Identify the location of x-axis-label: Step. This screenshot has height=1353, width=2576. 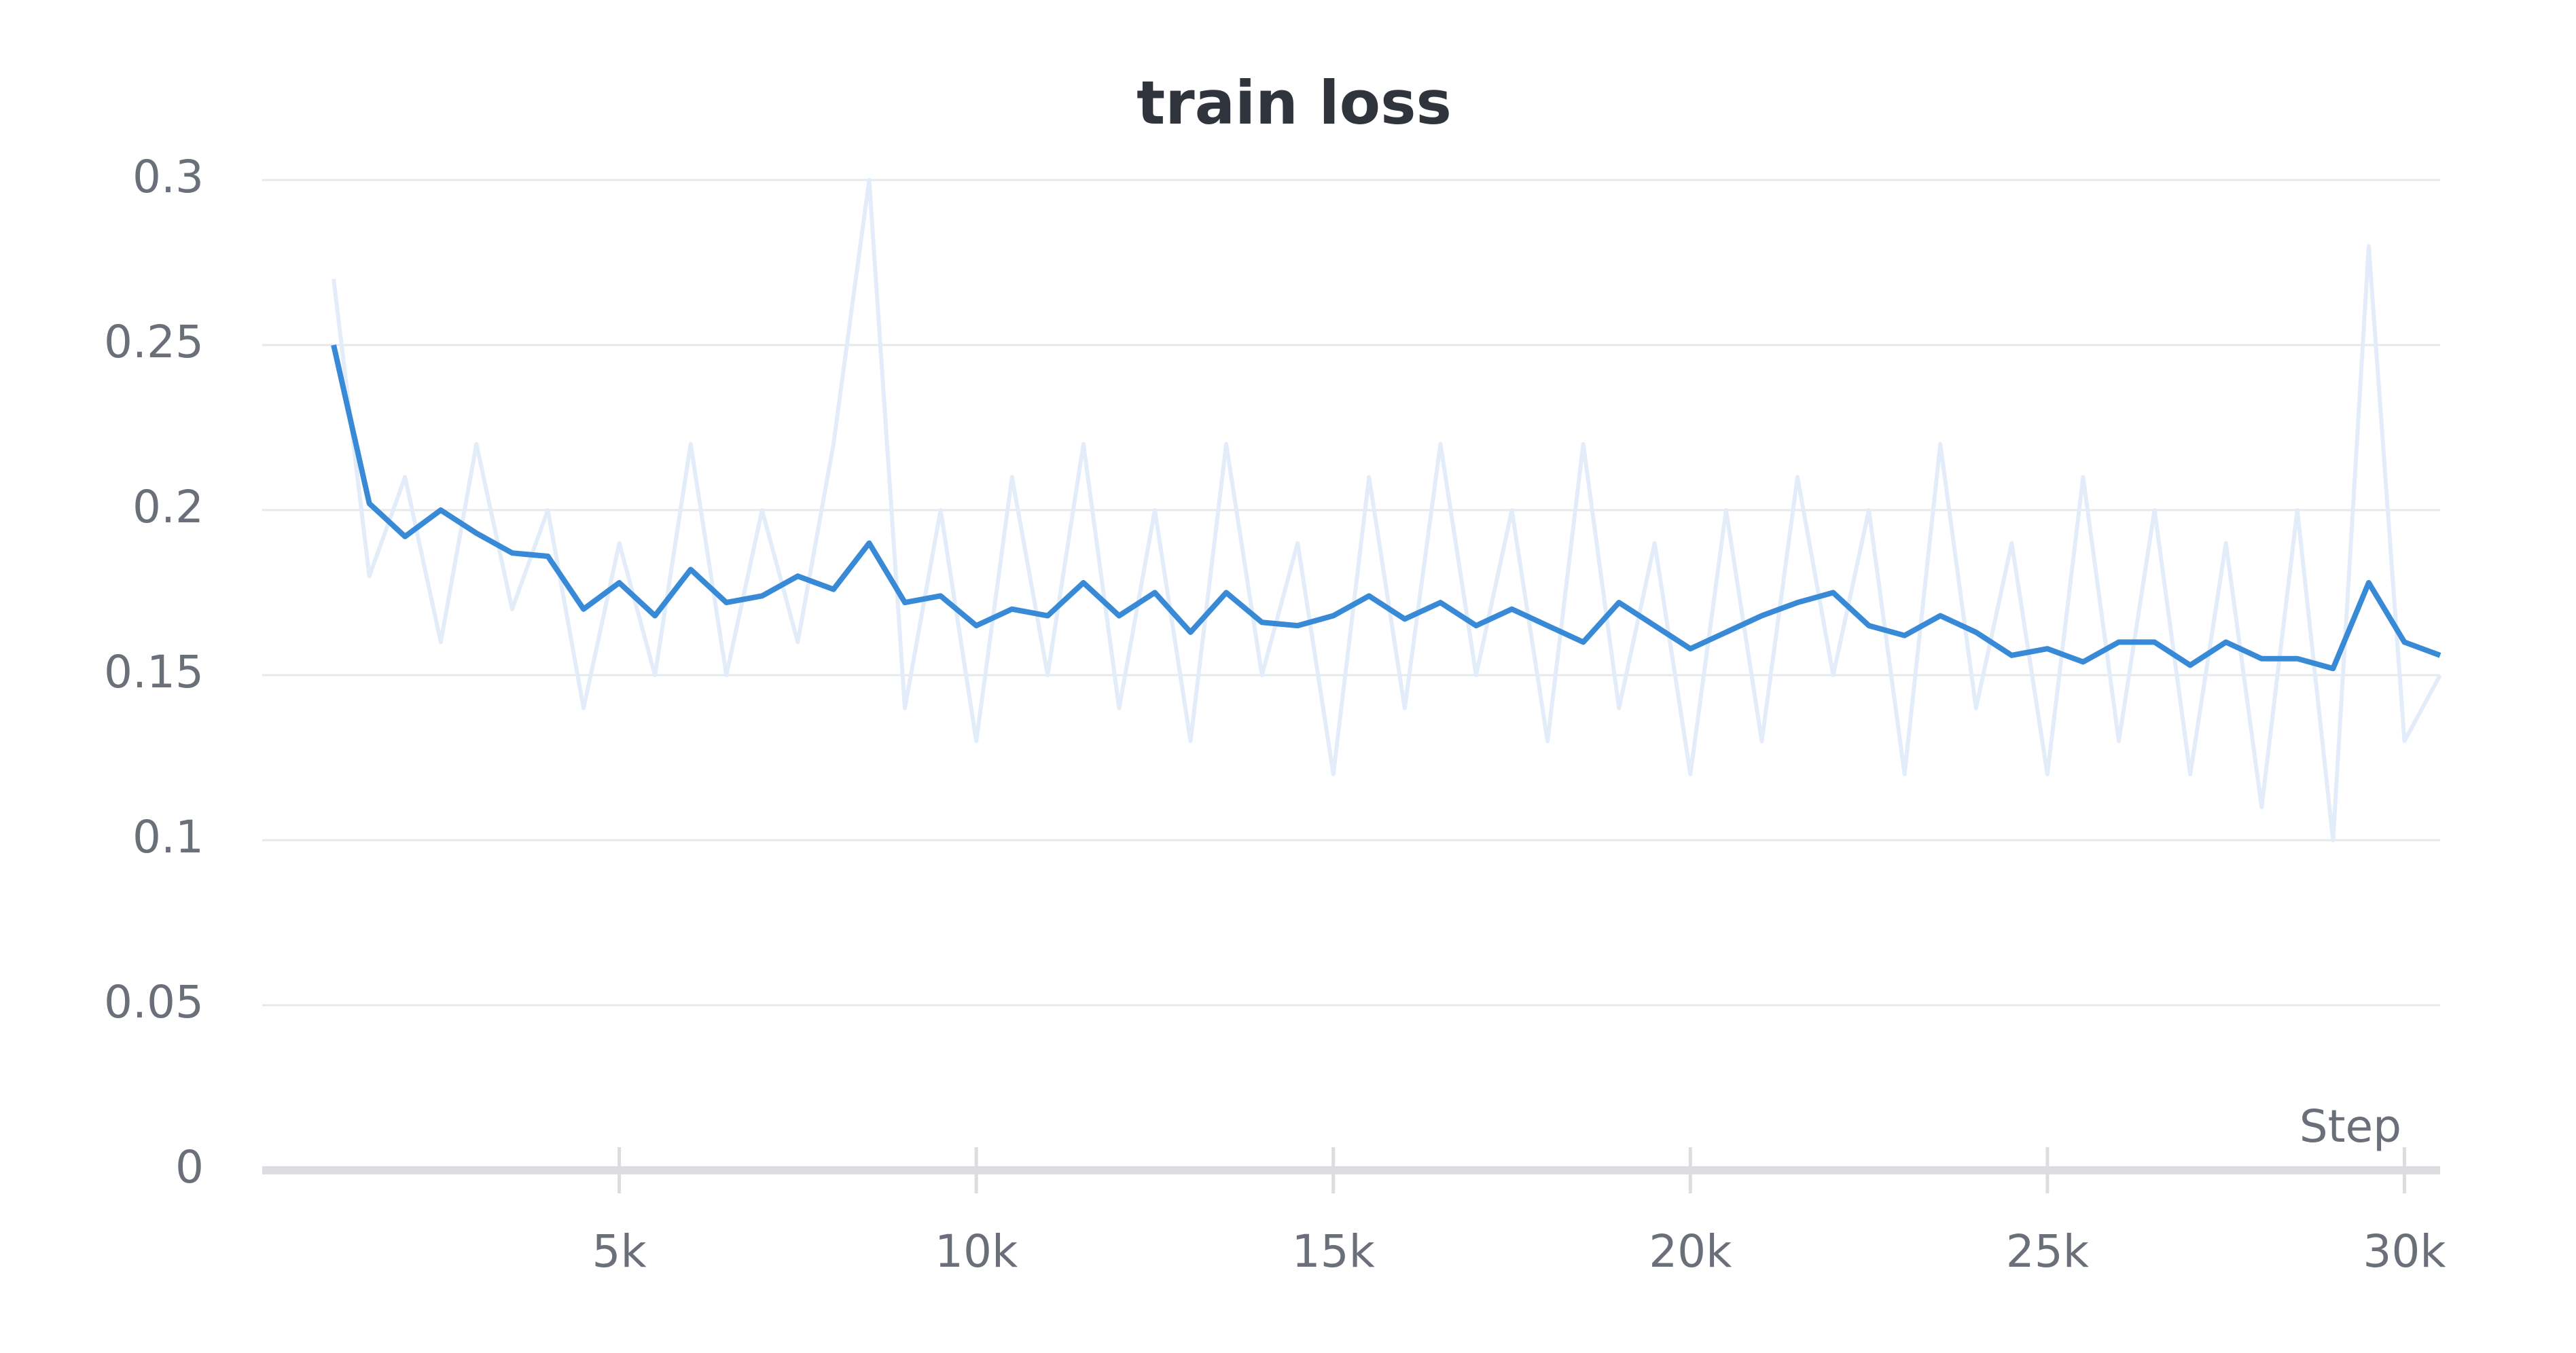
(2351, 1126).